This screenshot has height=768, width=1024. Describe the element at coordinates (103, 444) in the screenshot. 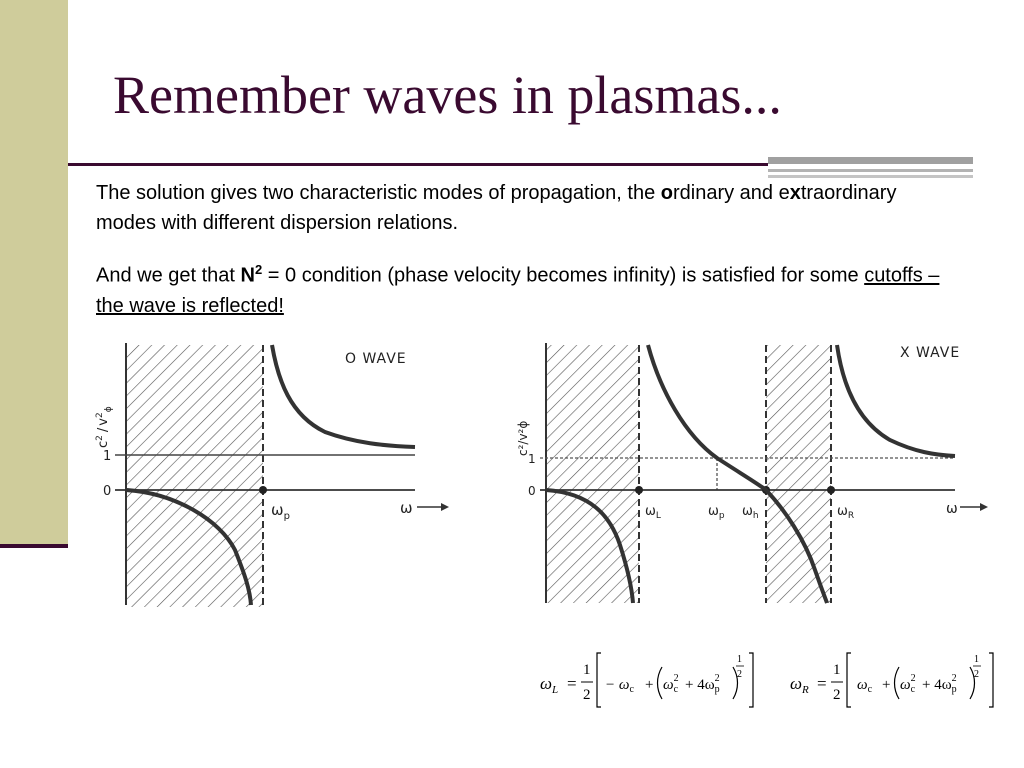

I see `y-label-c: c` at that location.